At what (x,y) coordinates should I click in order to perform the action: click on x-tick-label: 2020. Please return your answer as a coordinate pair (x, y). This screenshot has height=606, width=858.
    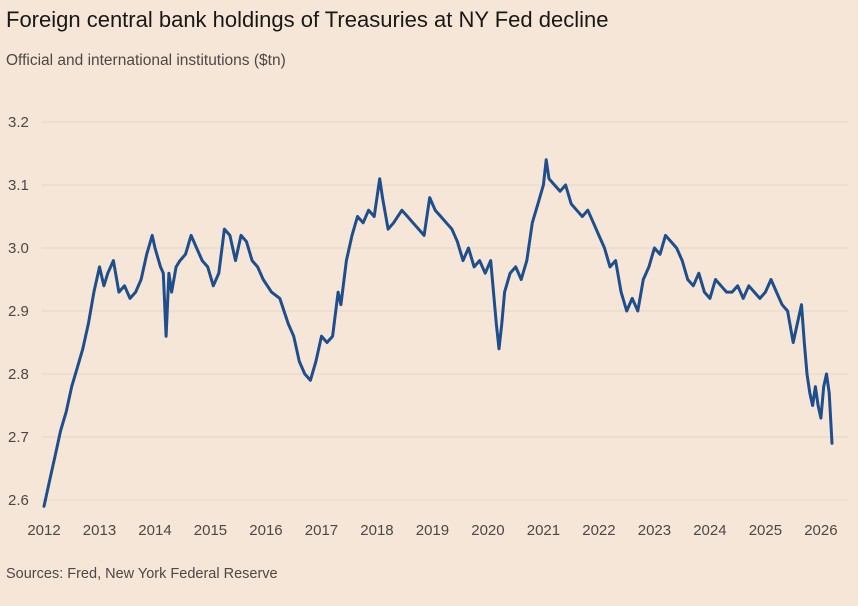
    Looking at the image, I should click on (487, 530).